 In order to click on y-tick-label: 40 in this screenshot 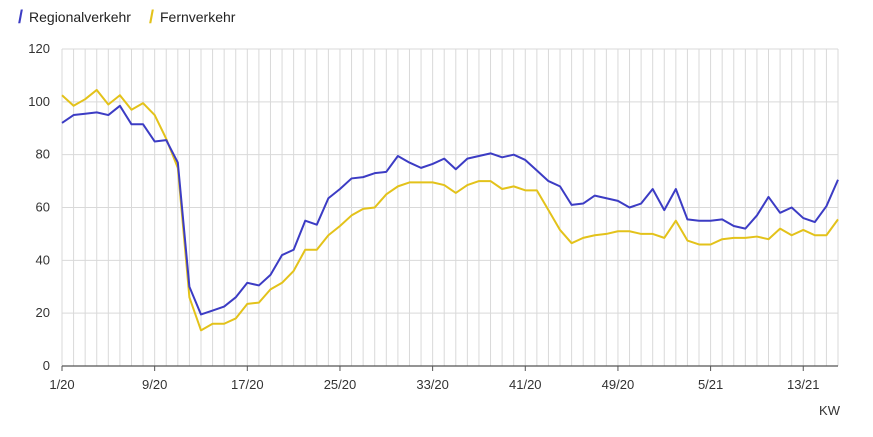, I will do `click(43, 259)`.